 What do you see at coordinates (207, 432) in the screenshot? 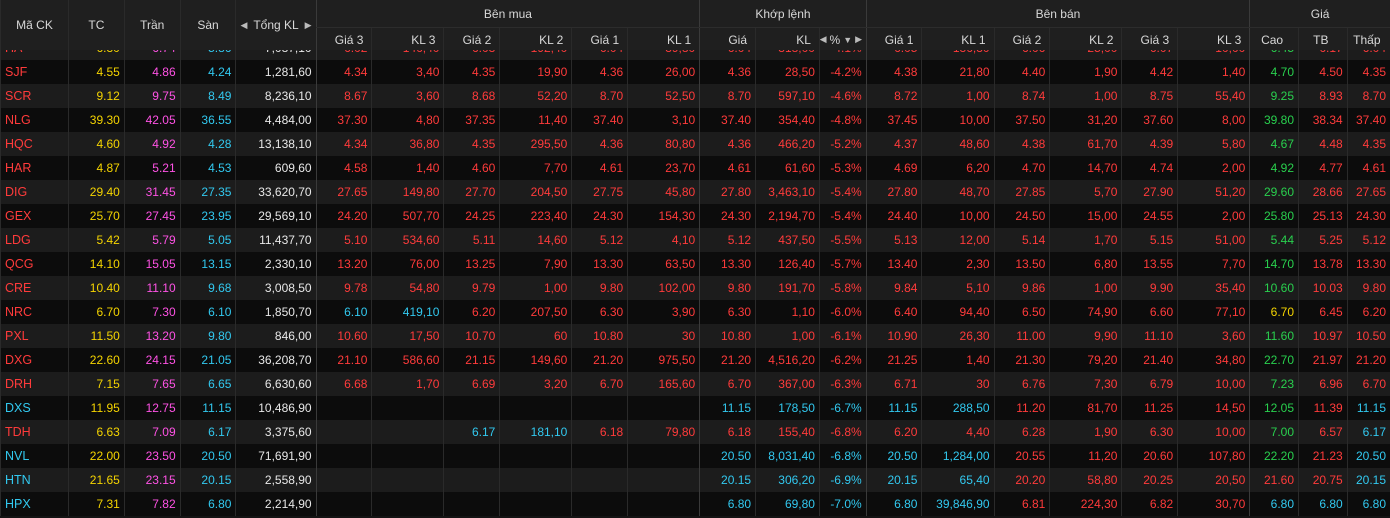
I see `floor-price-cell: 6.17` at bounding box center [207, 432].